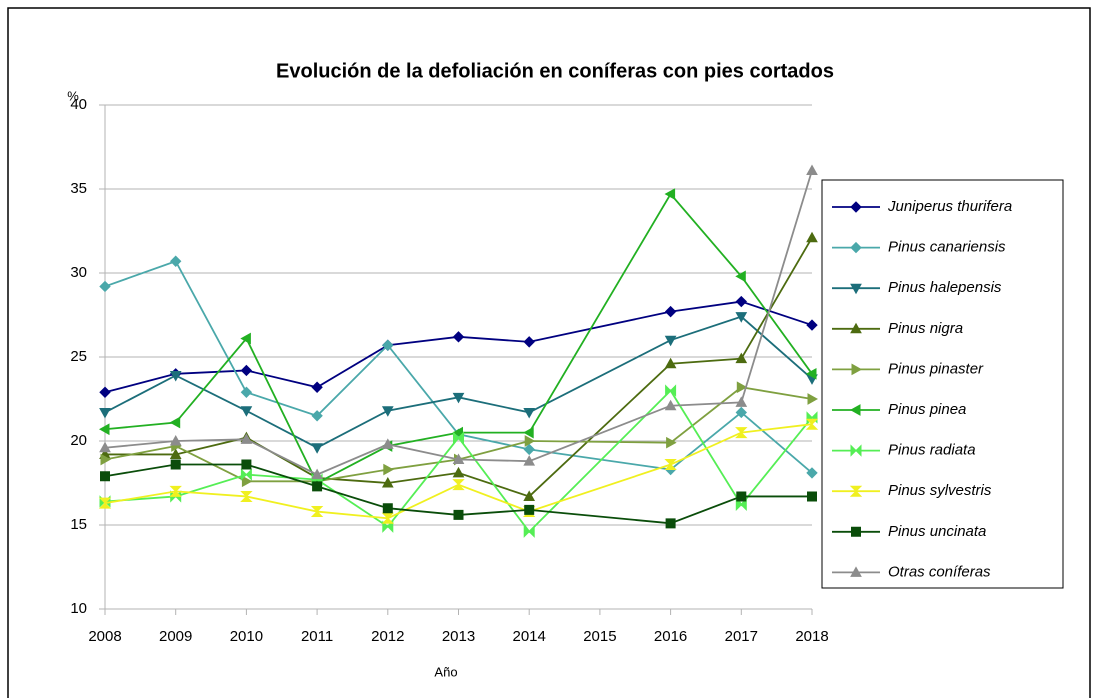  Describe the element at coordinates (104, 636) in the screenshot. I see `x-tick-label: 2008` at that location.